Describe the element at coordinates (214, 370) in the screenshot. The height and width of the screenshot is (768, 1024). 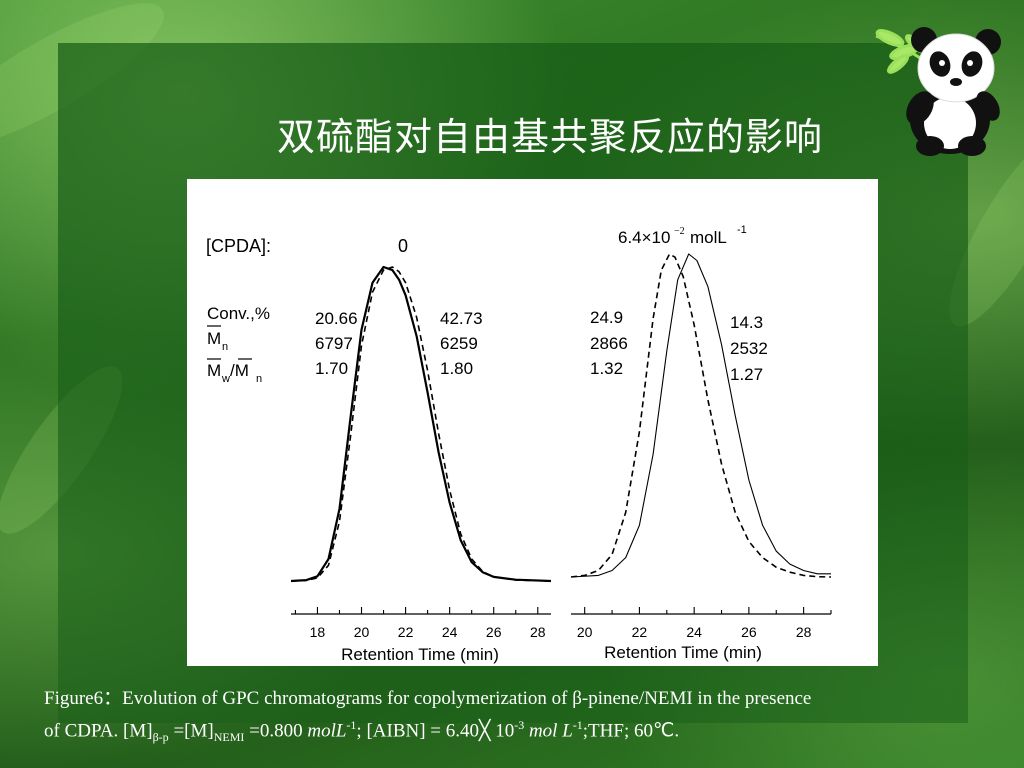
I see `row-label-mw: M` at that location.